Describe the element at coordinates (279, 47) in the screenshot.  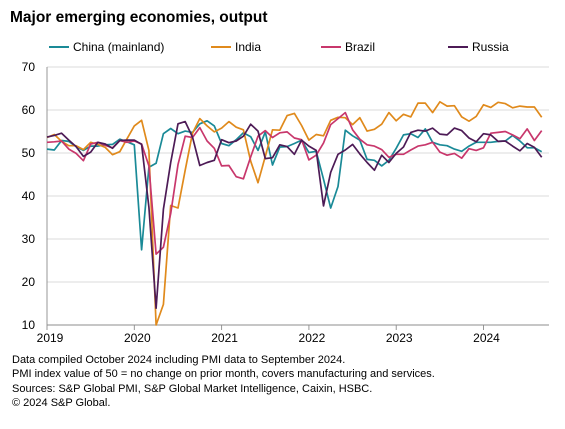
I see `legend: China (mainland) India Brazil Russia` at that location.